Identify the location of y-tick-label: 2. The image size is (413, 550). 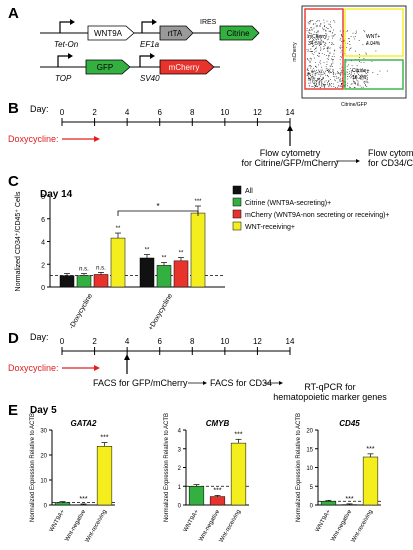
(180, 469).